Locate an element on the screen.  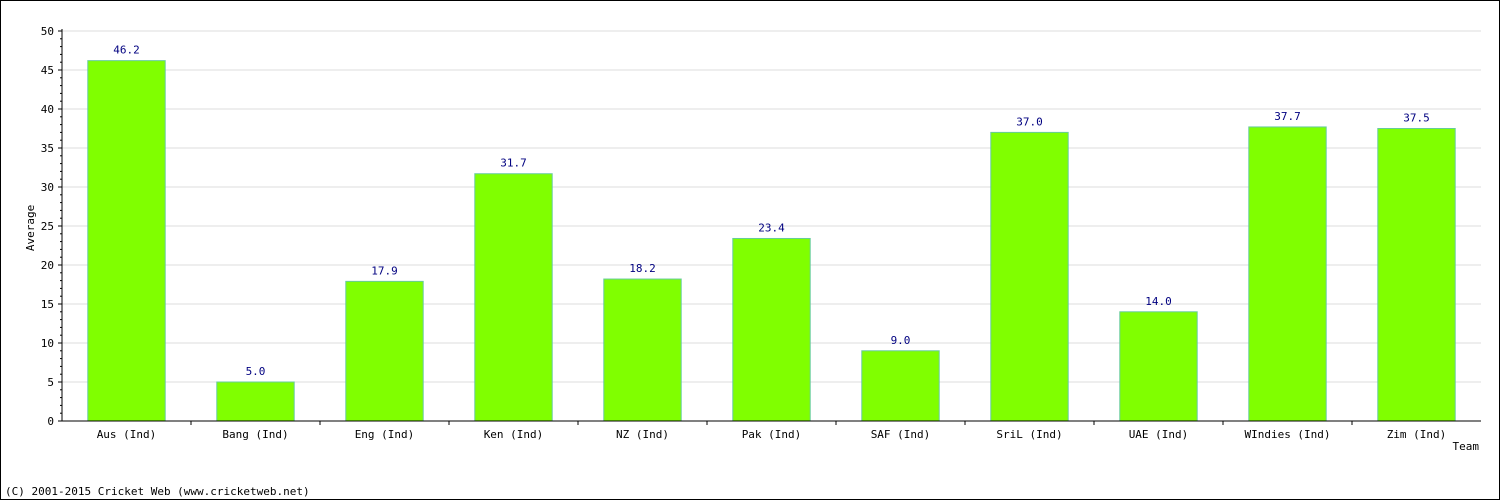
x-tick-label: Pak (Ind) is located at coordinates (772, 434).